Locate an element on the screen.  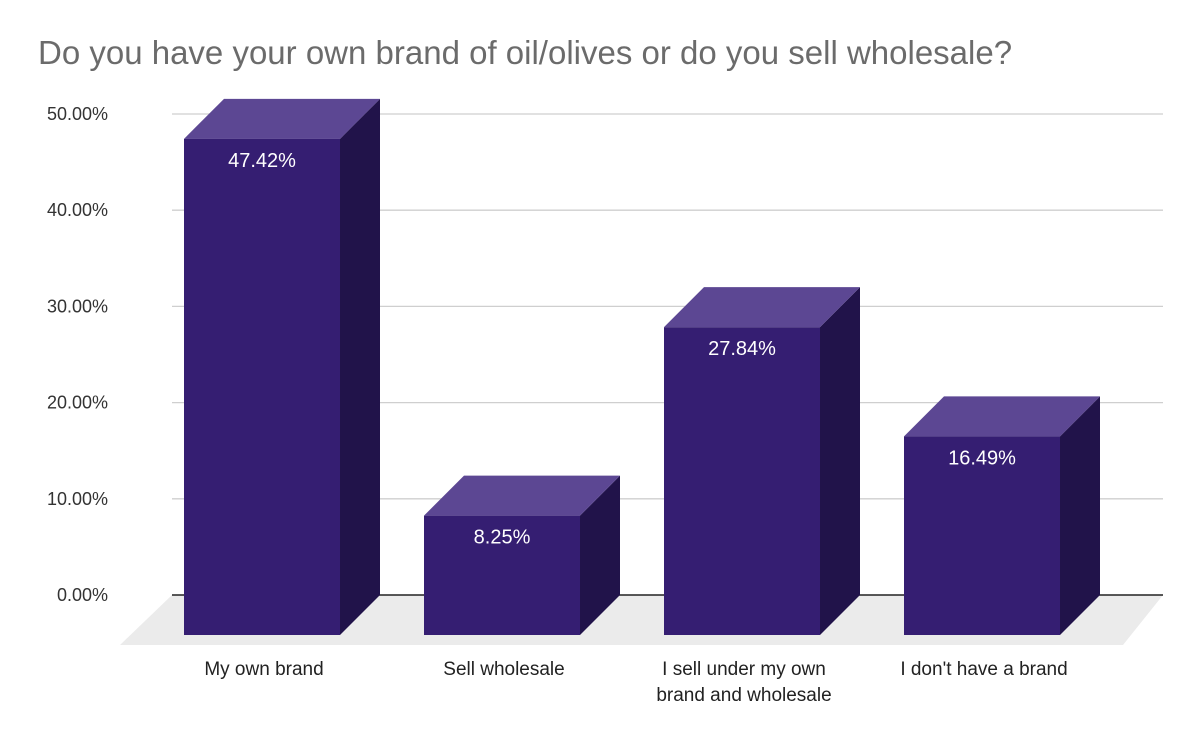
y-tick-label: 0.00% is located at coordinates (82, 595).